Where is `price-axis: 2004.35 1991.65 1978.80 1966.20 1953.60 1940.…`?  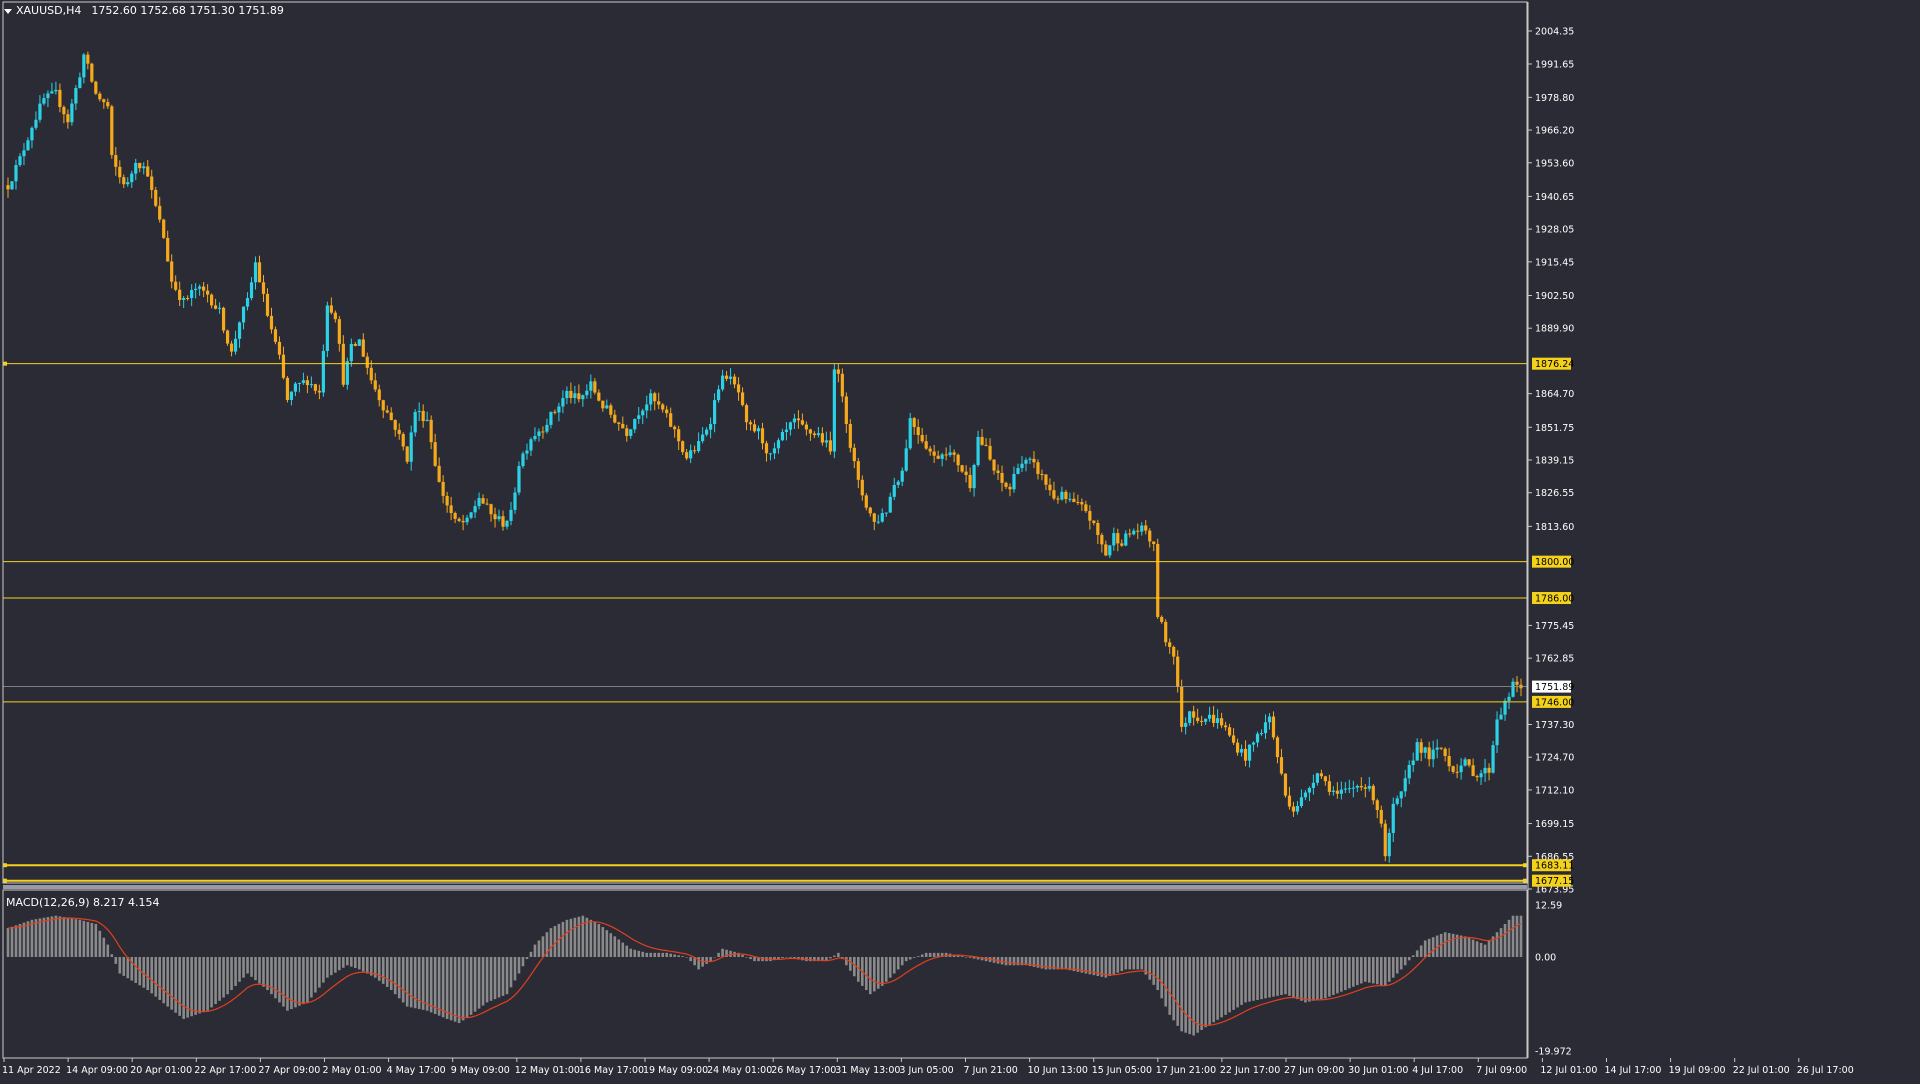 price-axis: 2004.35 1991.65 1978.80 1966.20 1953.60 1940.… is located at coordinates (1551, 461).